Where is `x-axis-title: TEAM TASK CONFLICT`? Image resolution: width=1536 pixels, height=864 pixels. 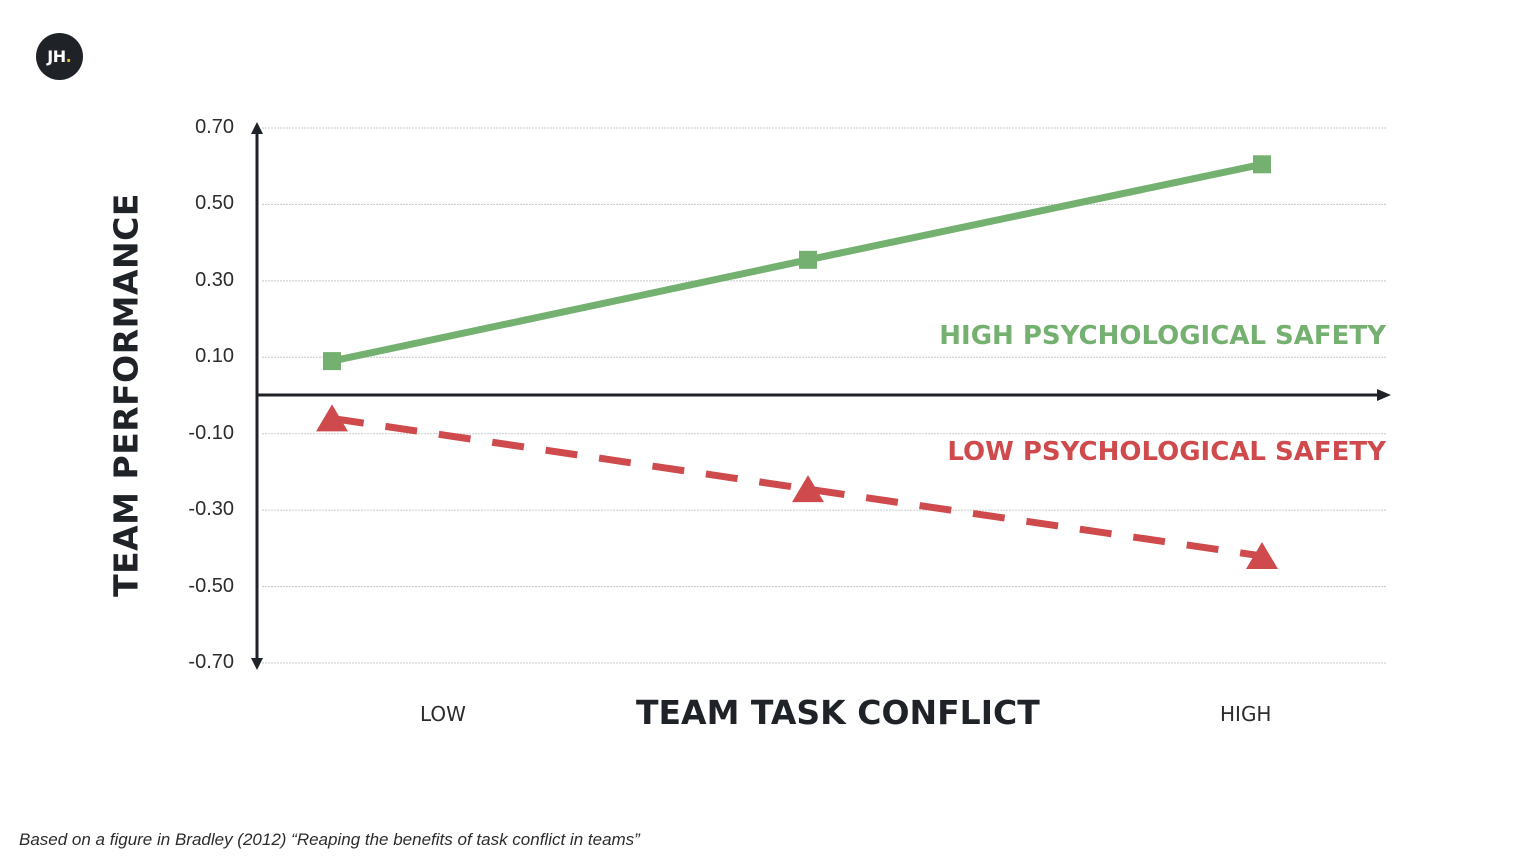 x-axis-title: TEAM TASK CONFLICT is located at coordinates (838, 712).